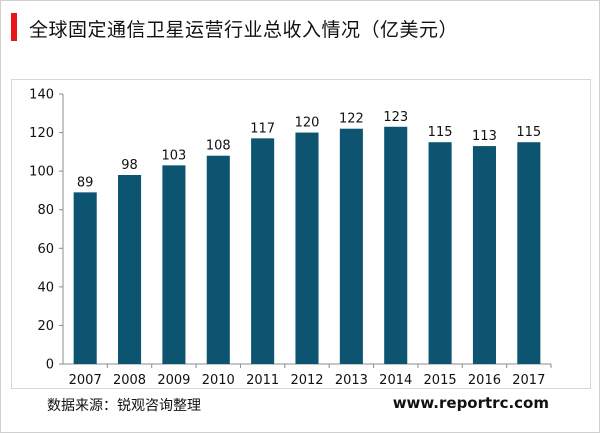 The width and height of the screenshot is (600, 434). What do you see at coordinates (41, 172) in the screenshot?
I see `y-tick-label: 100` at bounding box center [41, 172].